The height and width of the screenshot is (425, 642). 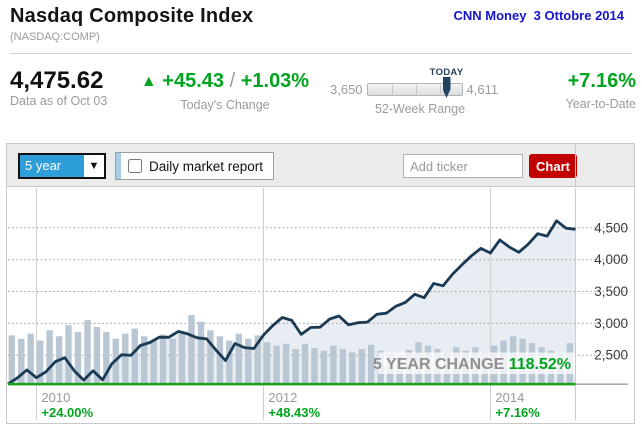 I want to click on page-title: Nasdaq Composite Index, so click(x=132, y=16).